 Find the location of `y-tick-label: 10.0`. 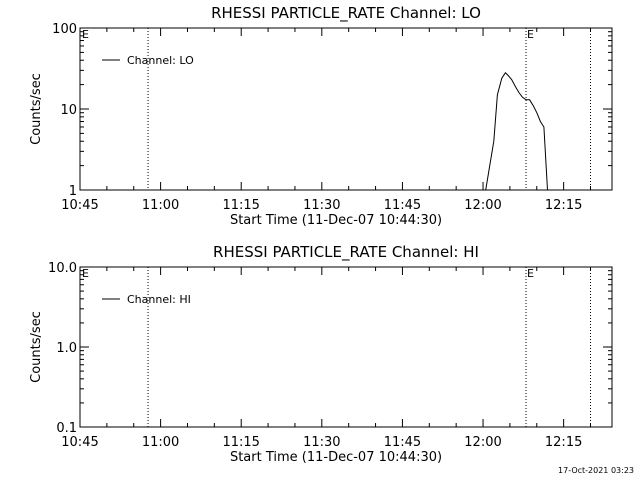

y-tick-label: 10.0 is located at coordinates (62, 268).